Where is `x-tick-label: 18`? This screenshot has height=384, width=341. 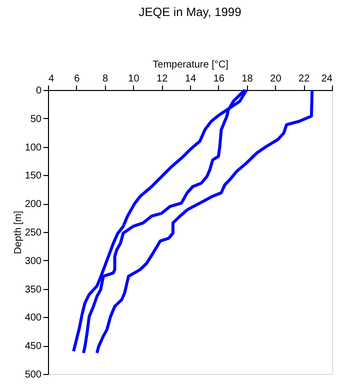 x-tick-label: 18 is located at coordinates (248, 79).